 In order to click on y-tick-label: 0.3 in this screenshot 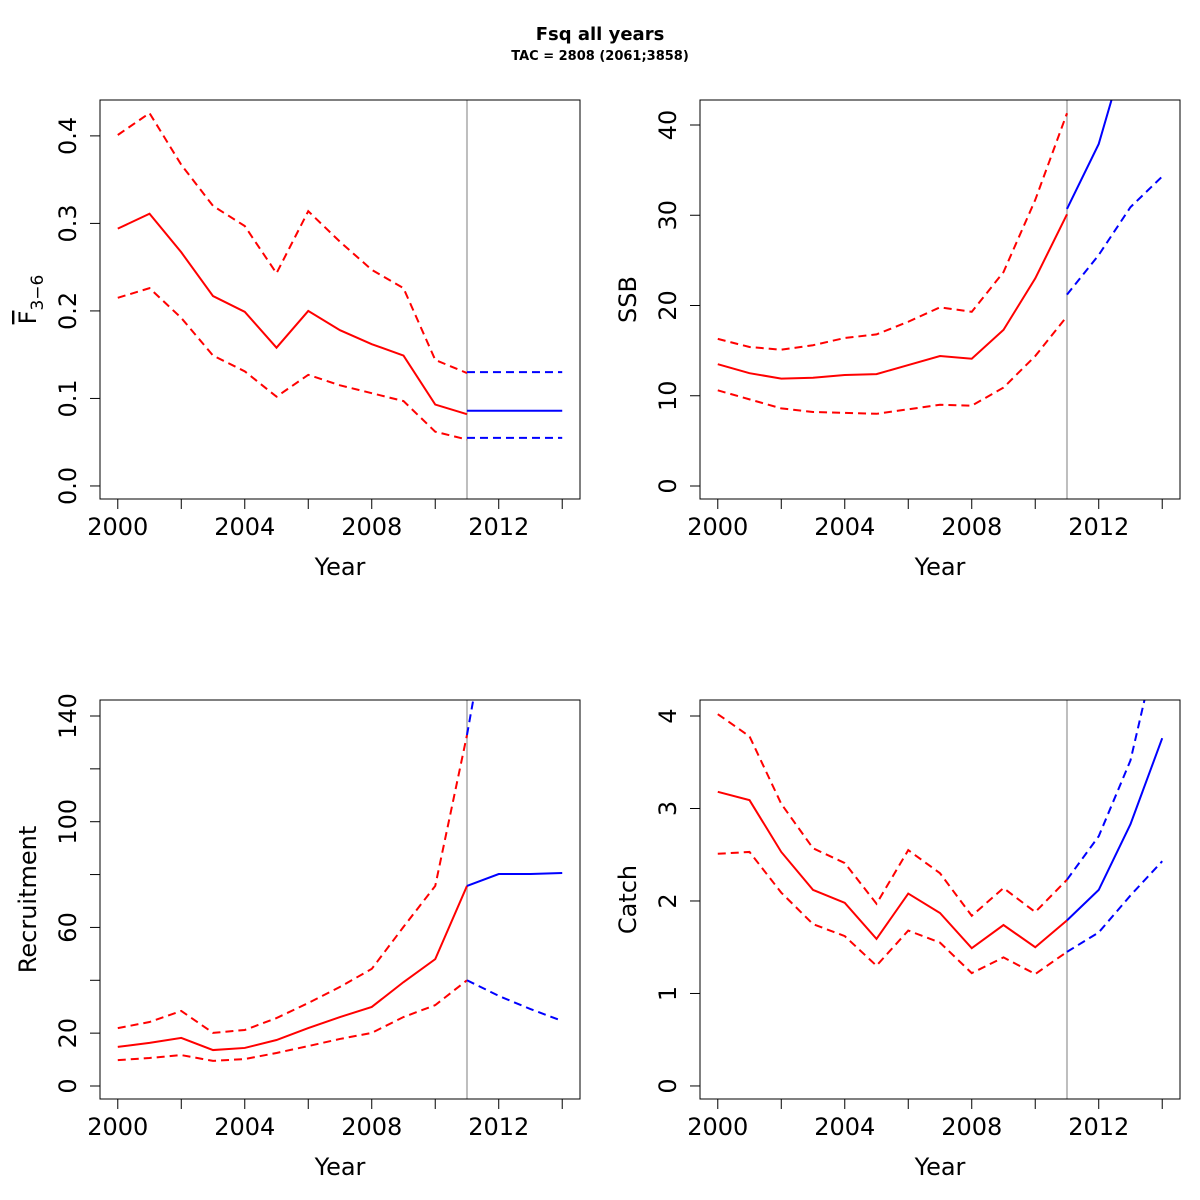, I will do `click(68, 223)`.